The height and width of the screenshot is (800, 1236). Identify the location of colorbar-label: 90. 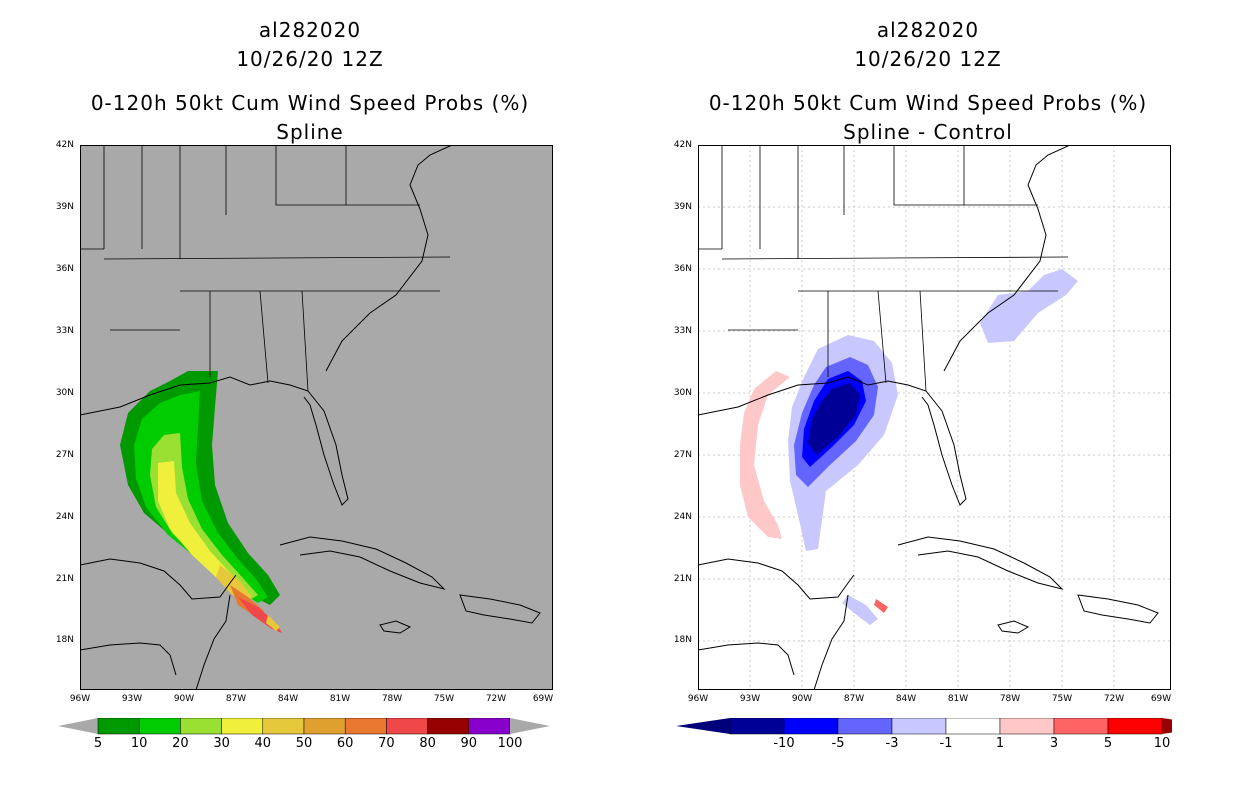
(469, 743).